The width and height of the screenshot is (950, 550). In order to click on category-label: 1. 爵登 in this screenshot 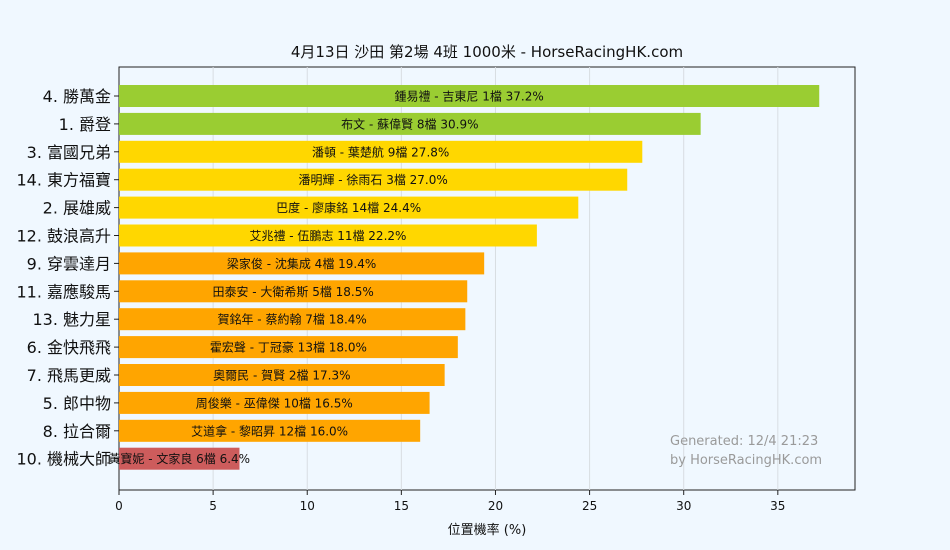, I will do `click(85, 124)`.